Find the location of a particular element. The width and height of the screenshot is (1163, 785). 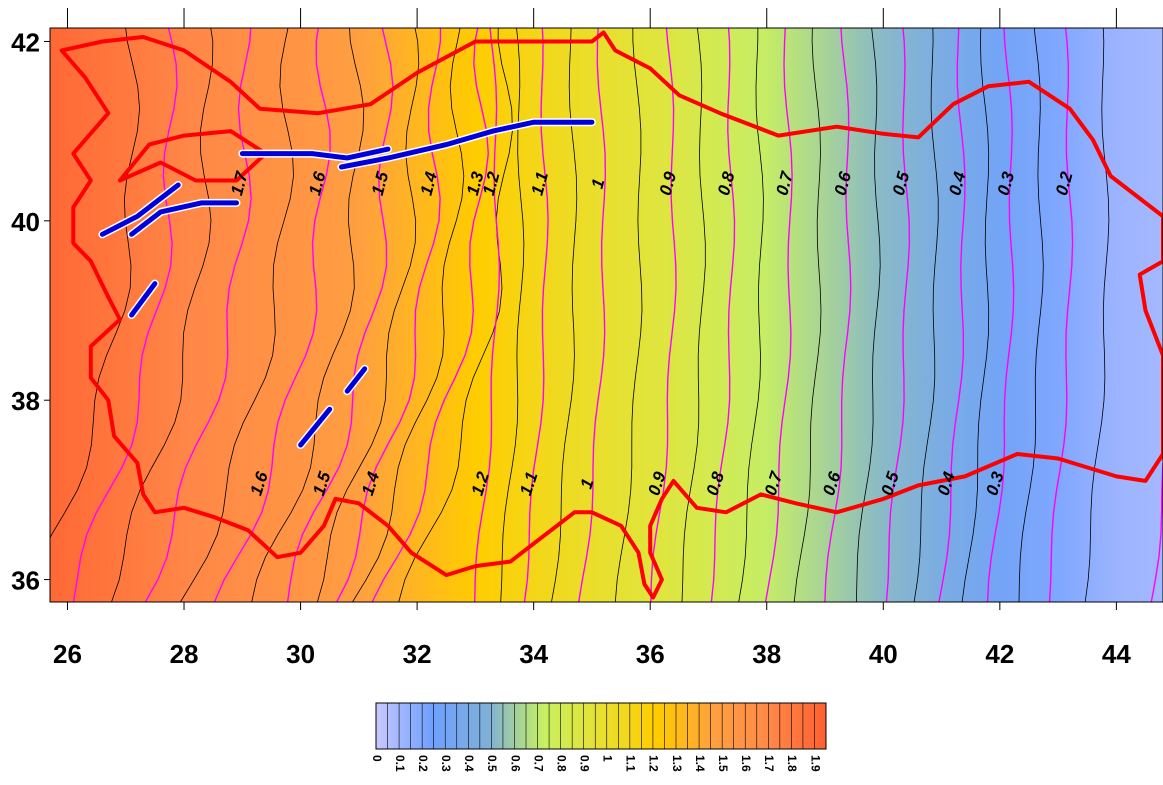

colorbar-cell-dividers is located at coordinates (601, 726).